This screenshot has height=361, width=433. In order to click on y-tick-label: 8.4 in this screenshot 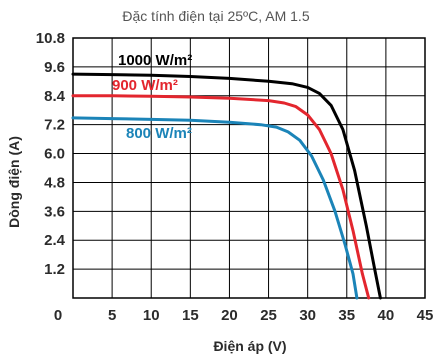, I will do `click(55, 96)`.